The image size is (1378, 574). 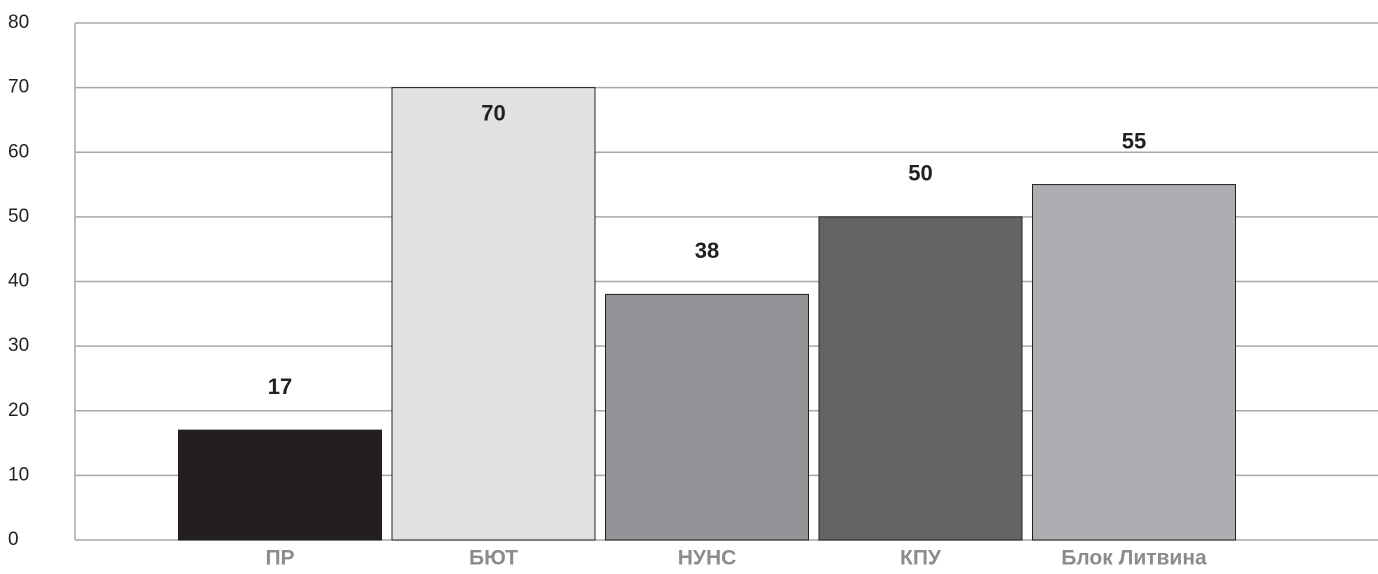 What do you see at coordinates (1134, 558) in the screenshot?
I see `x-tick-label: Блок Литвина` at bounding box center [1134, 558].